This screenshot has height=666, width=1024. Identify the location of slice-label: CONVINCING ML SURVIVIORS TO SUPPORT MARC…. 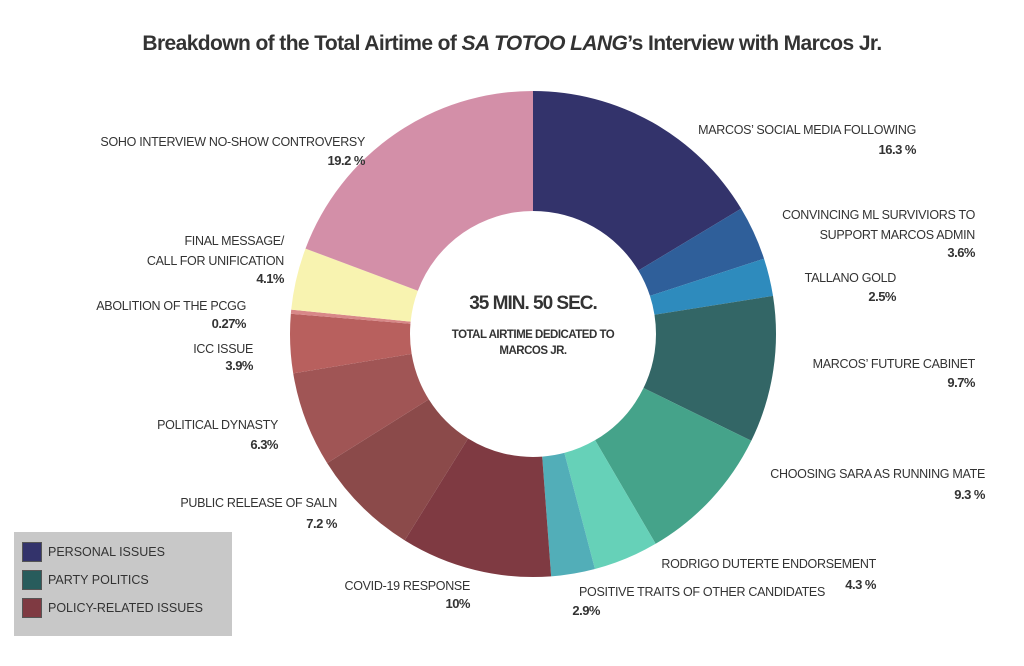
(878, 225).